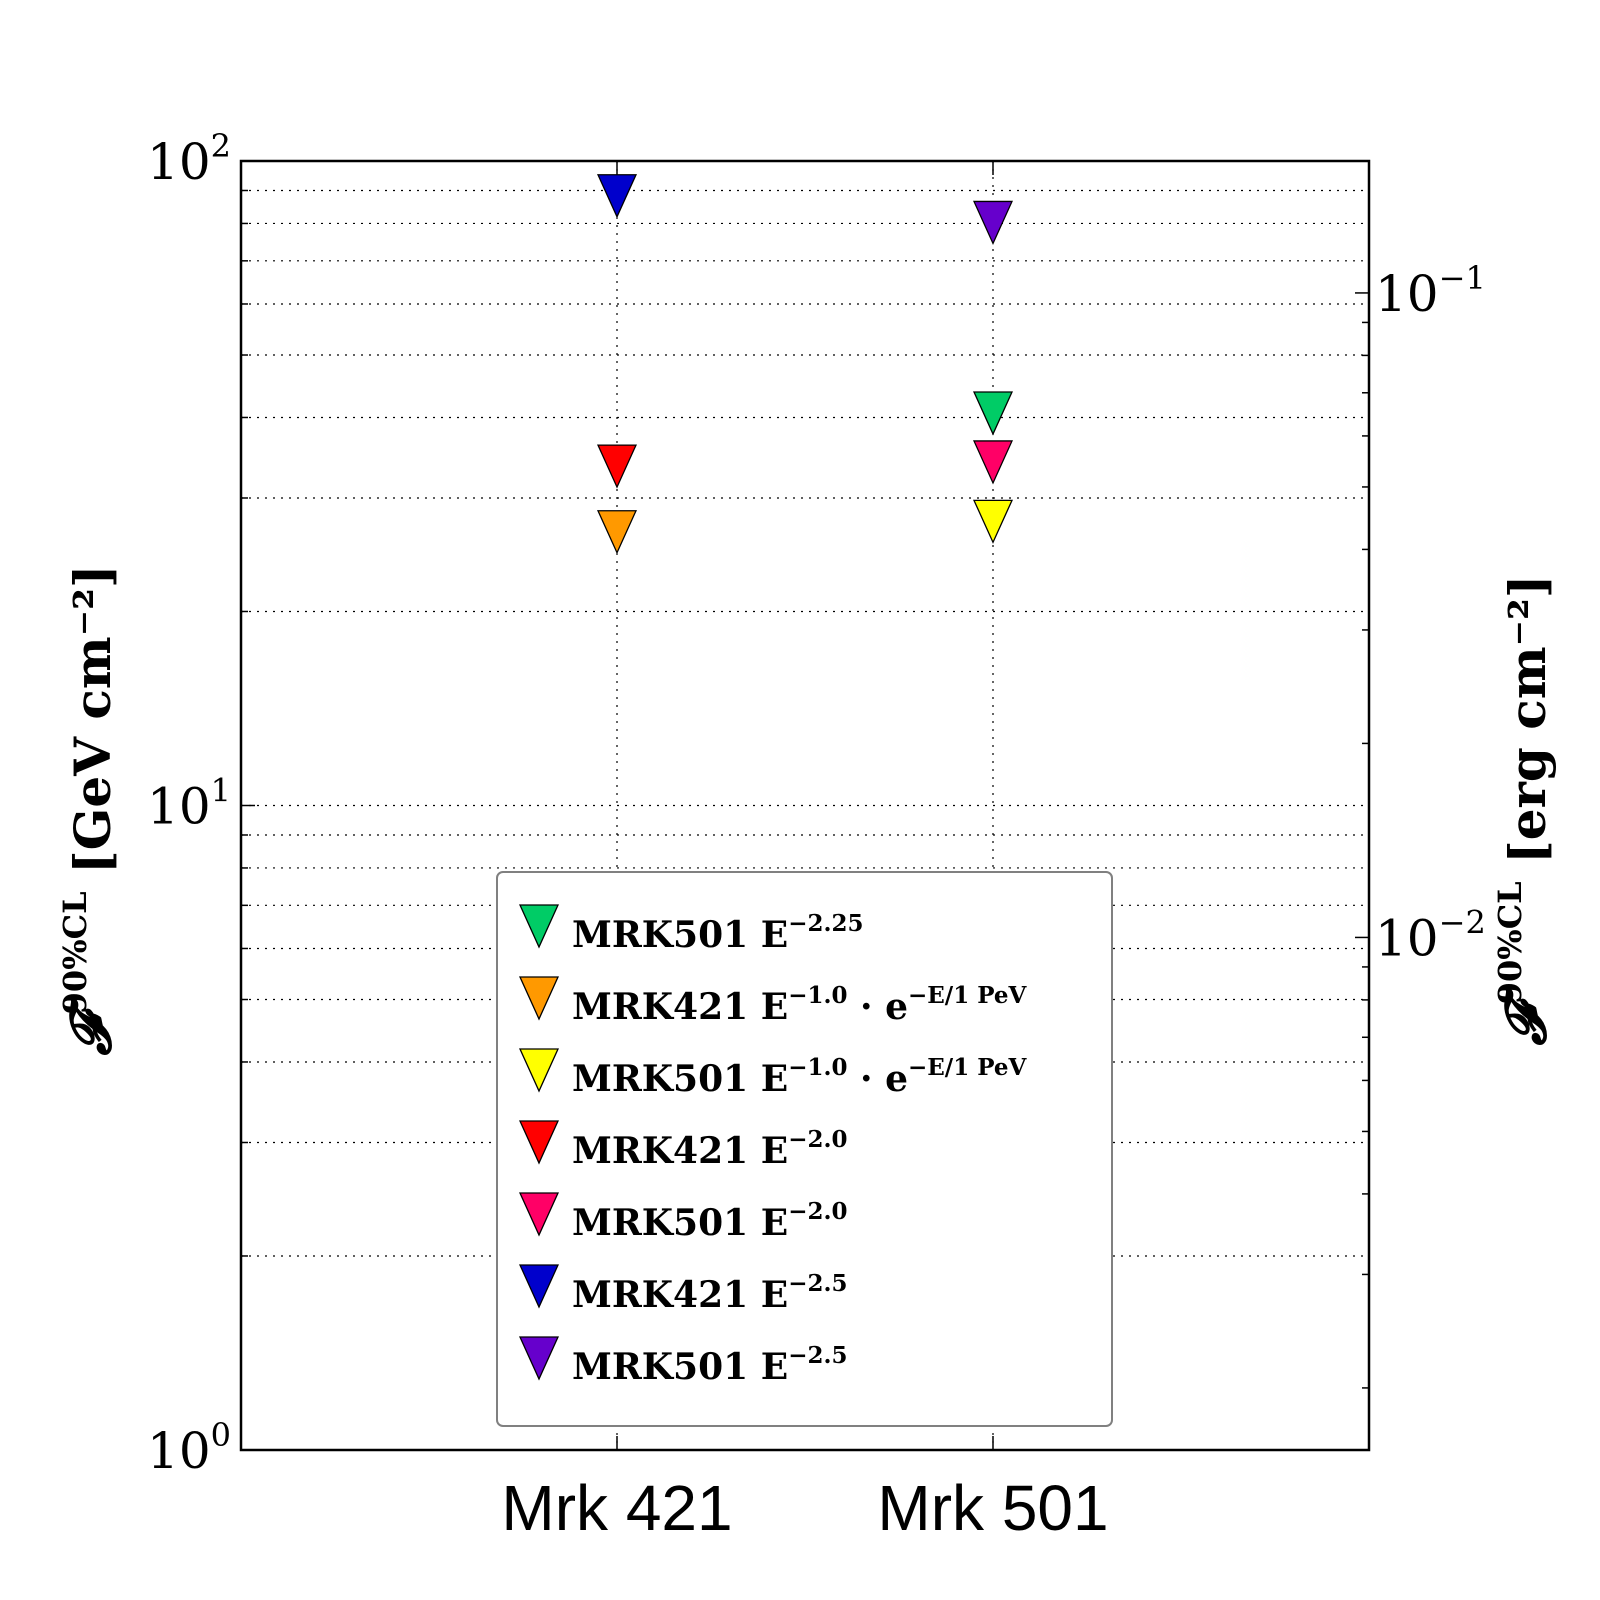 The height and width of the screenshot is (1600, 1600). Describe the element at coordinates (1430, 935) in the screenshot. I see `right-tick-label: 10⁻²` at that location.